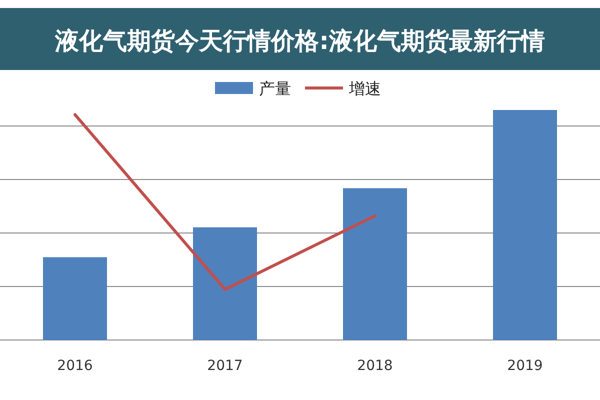 The image size is (600, 400). Describe the element at coordinates (299, 41) in the screenshot. I see `chart-title: 液化气期货今天行情价格:液化气期货最新行情` at that location.